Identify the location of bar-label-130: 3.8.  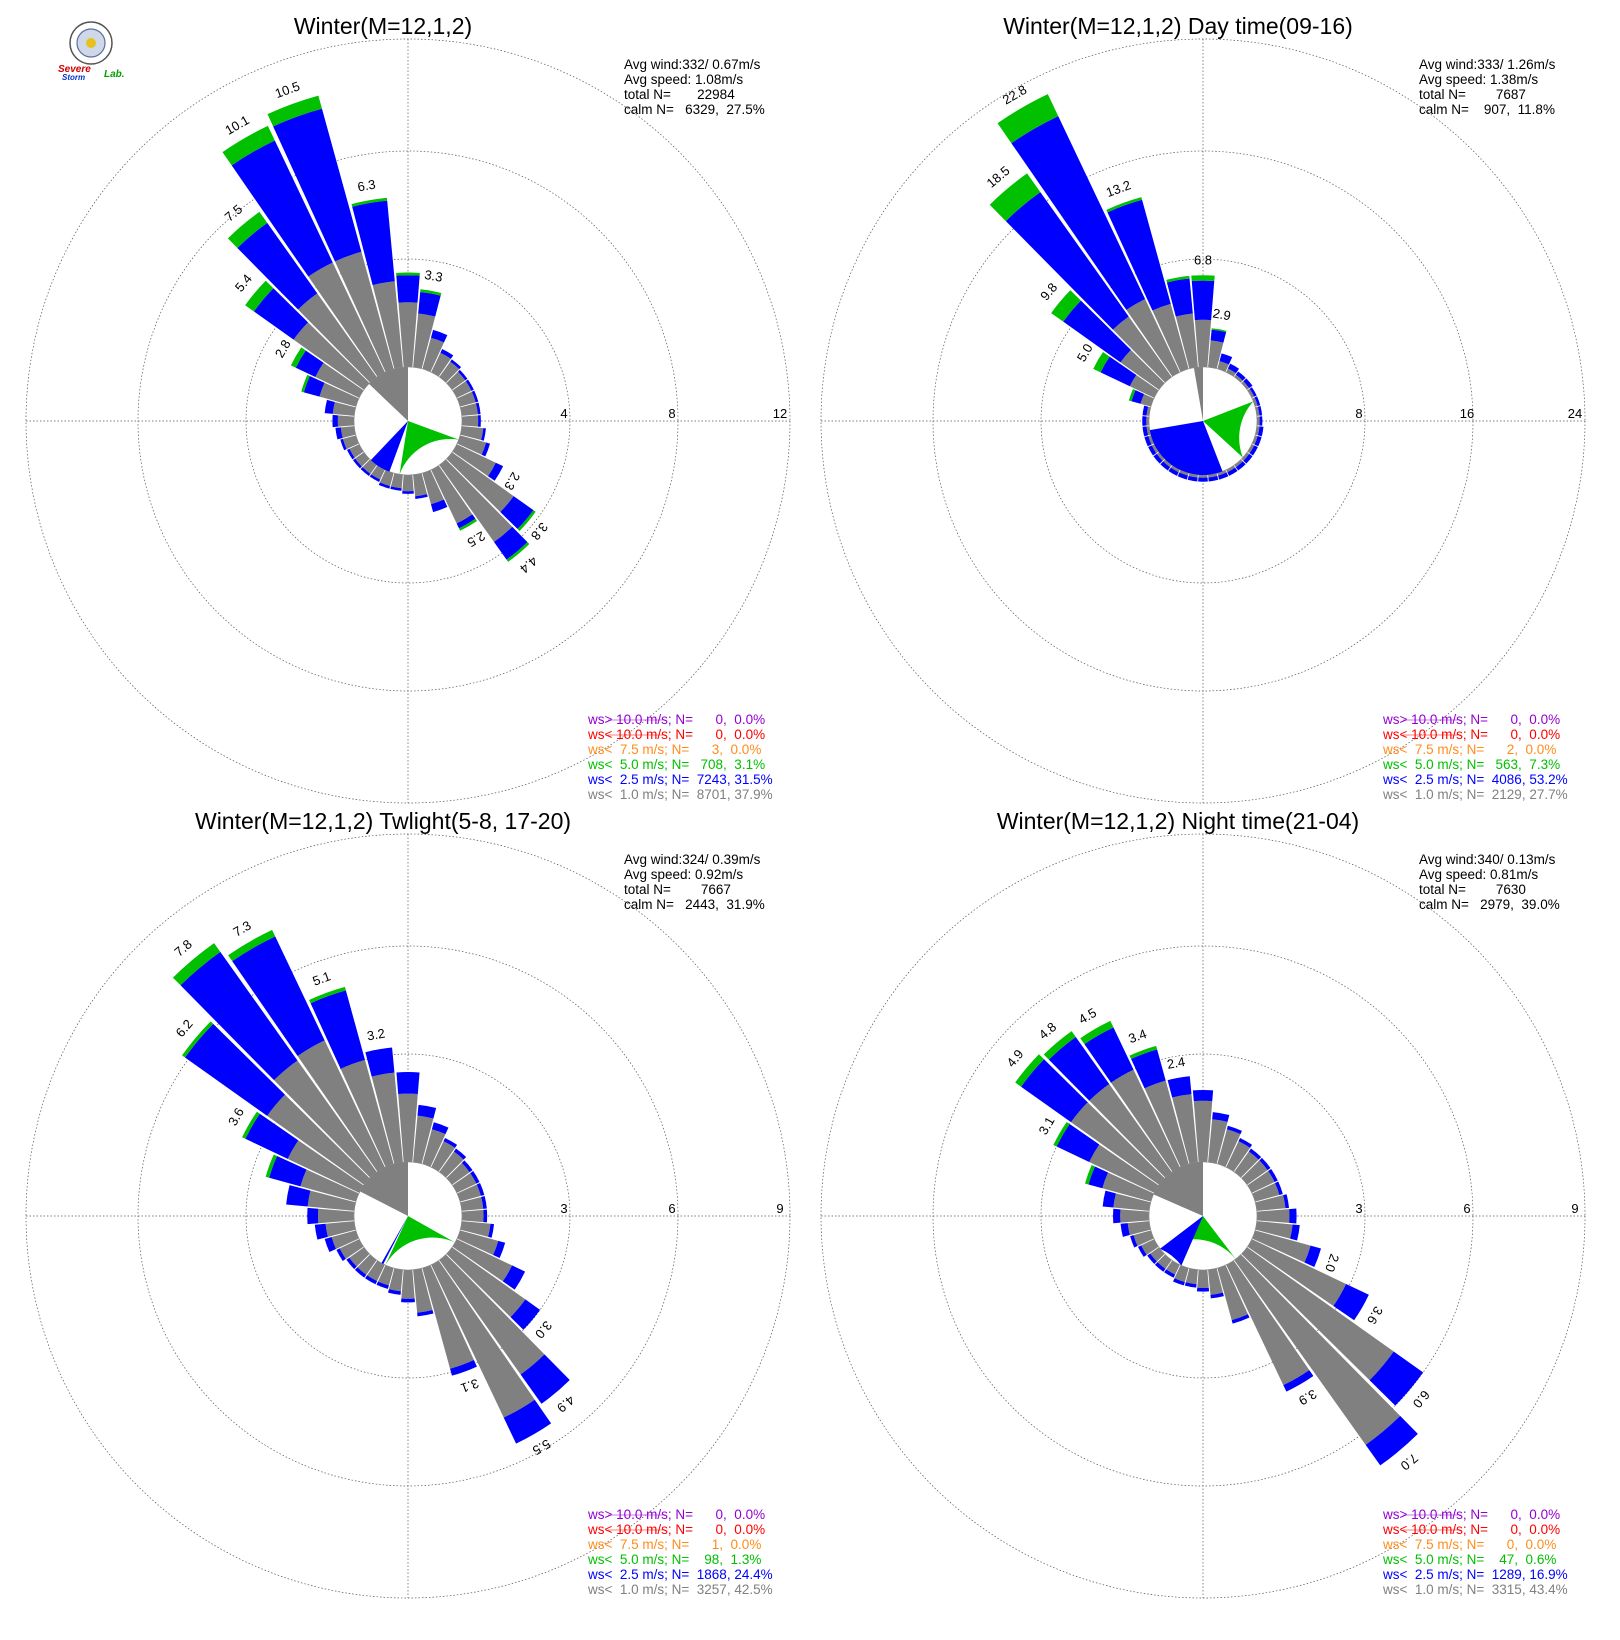
(539, 531).